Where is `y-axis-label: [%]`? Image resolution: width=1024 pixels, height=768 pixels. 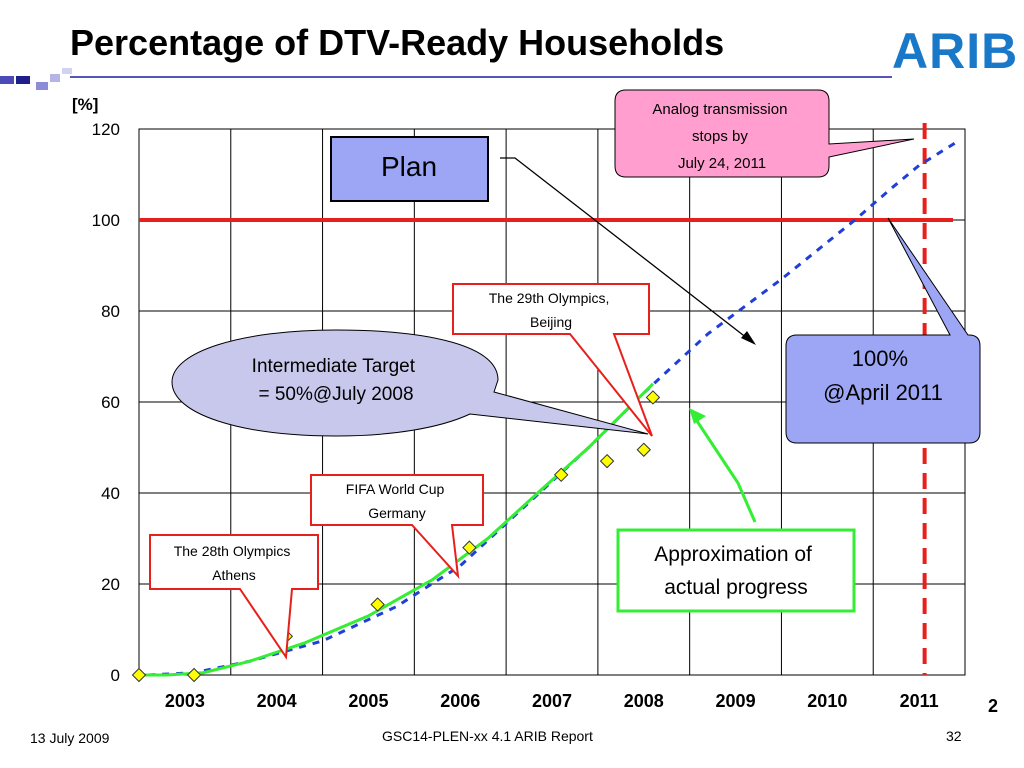
y-axis-label: [%] is located at coordinates (85, 104).